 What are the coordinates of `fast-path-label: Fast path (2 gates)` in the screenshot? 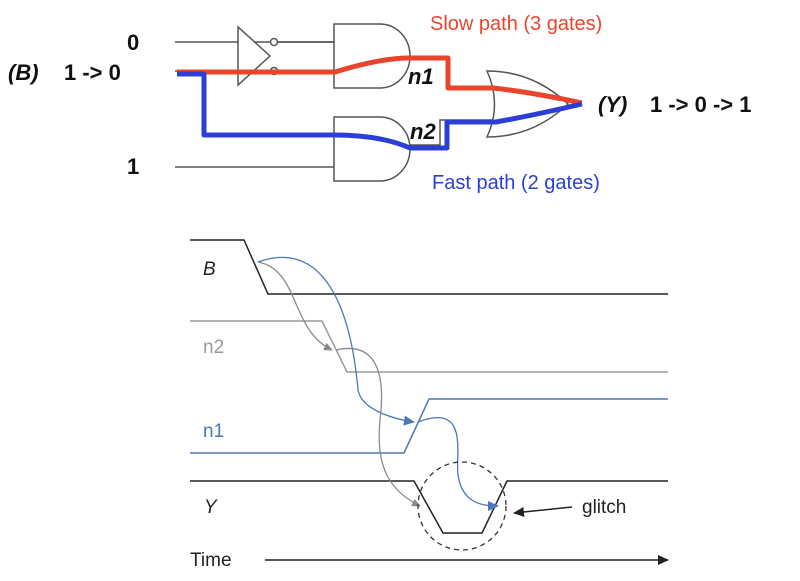 It's located at (516, 183).